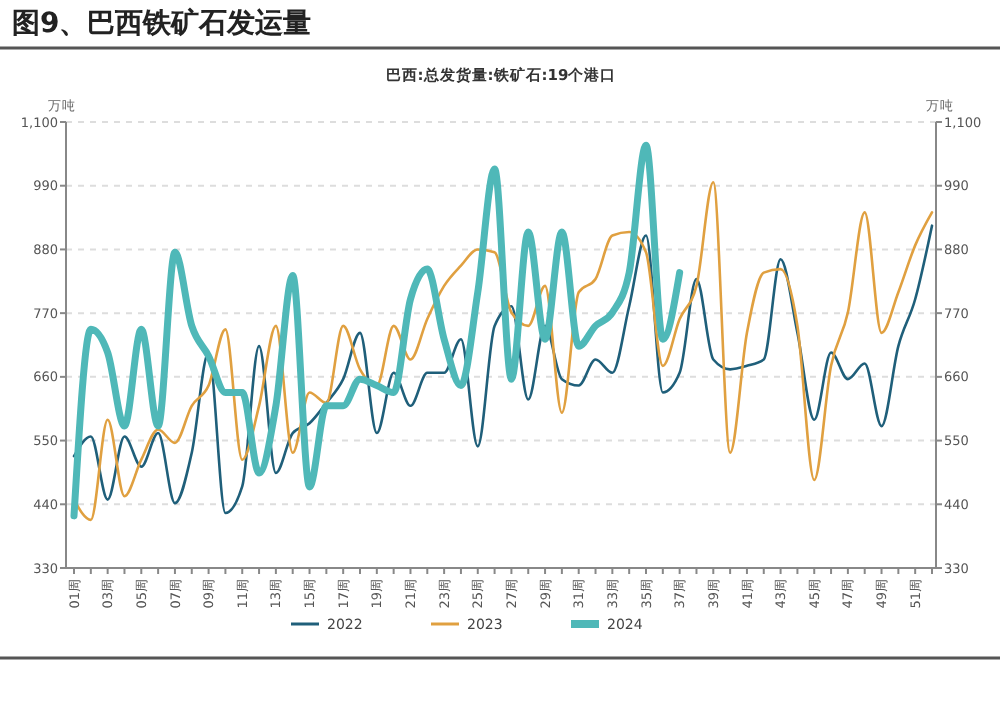 Image resolution: width=1000 pixels, height=706 pixels. I want to click on chart-title: 图9、巴西铁矿石发运量, so click(162, 23).